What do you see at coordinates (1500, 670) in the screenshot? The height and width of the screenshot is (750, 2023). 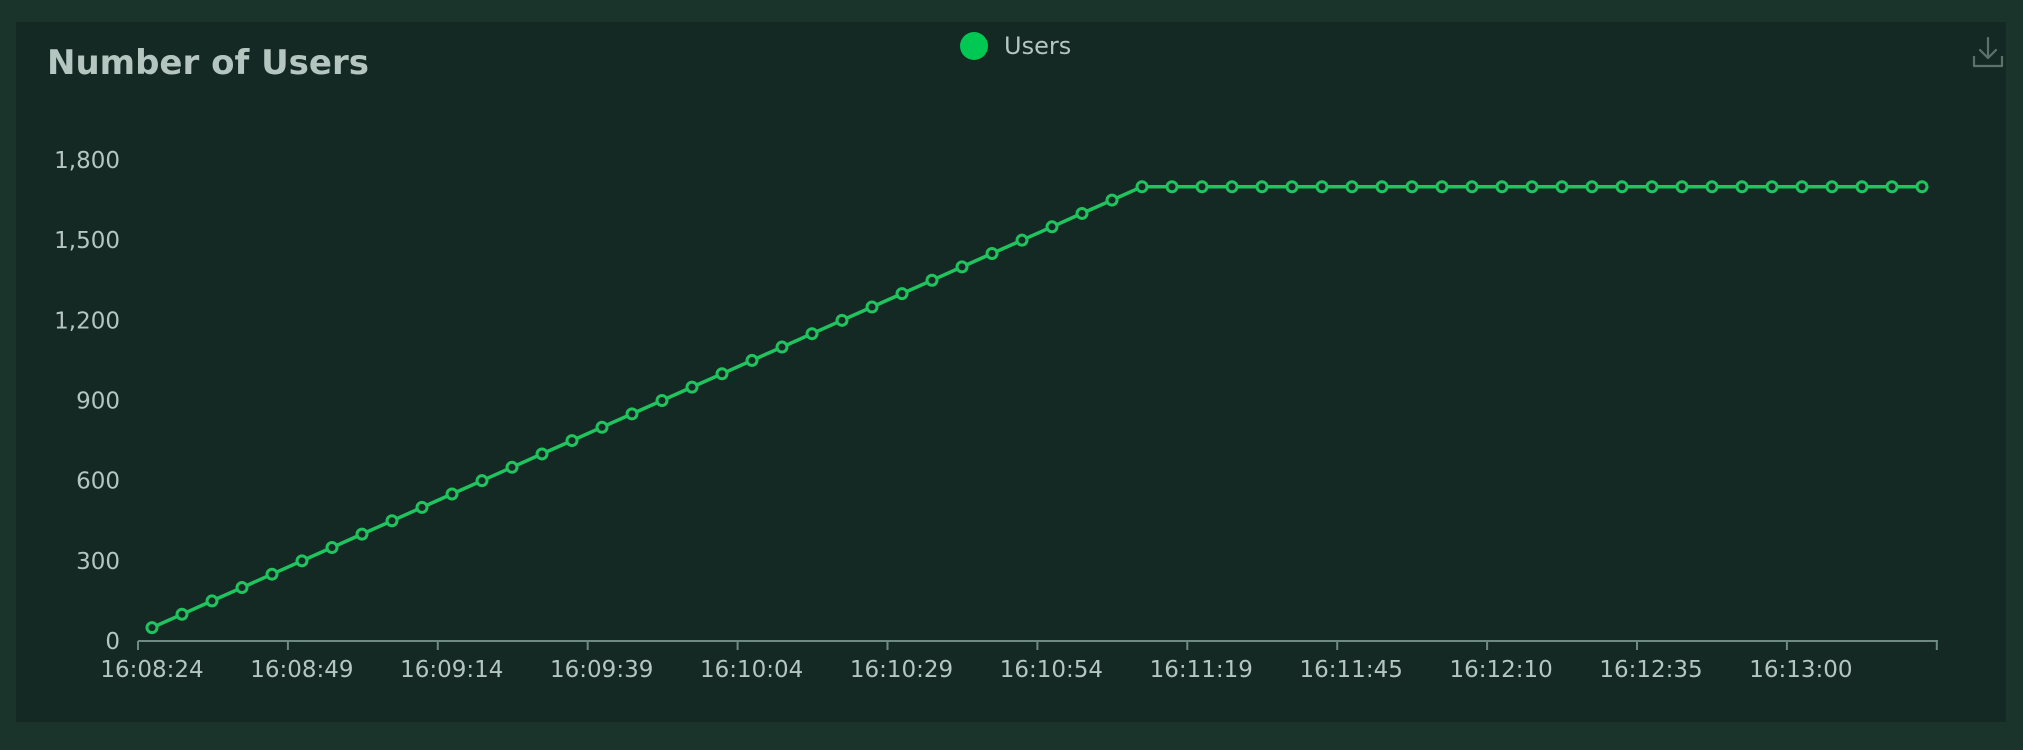 I see `x-tick-label: 16:12:10` at bounding box center [1500, 670].